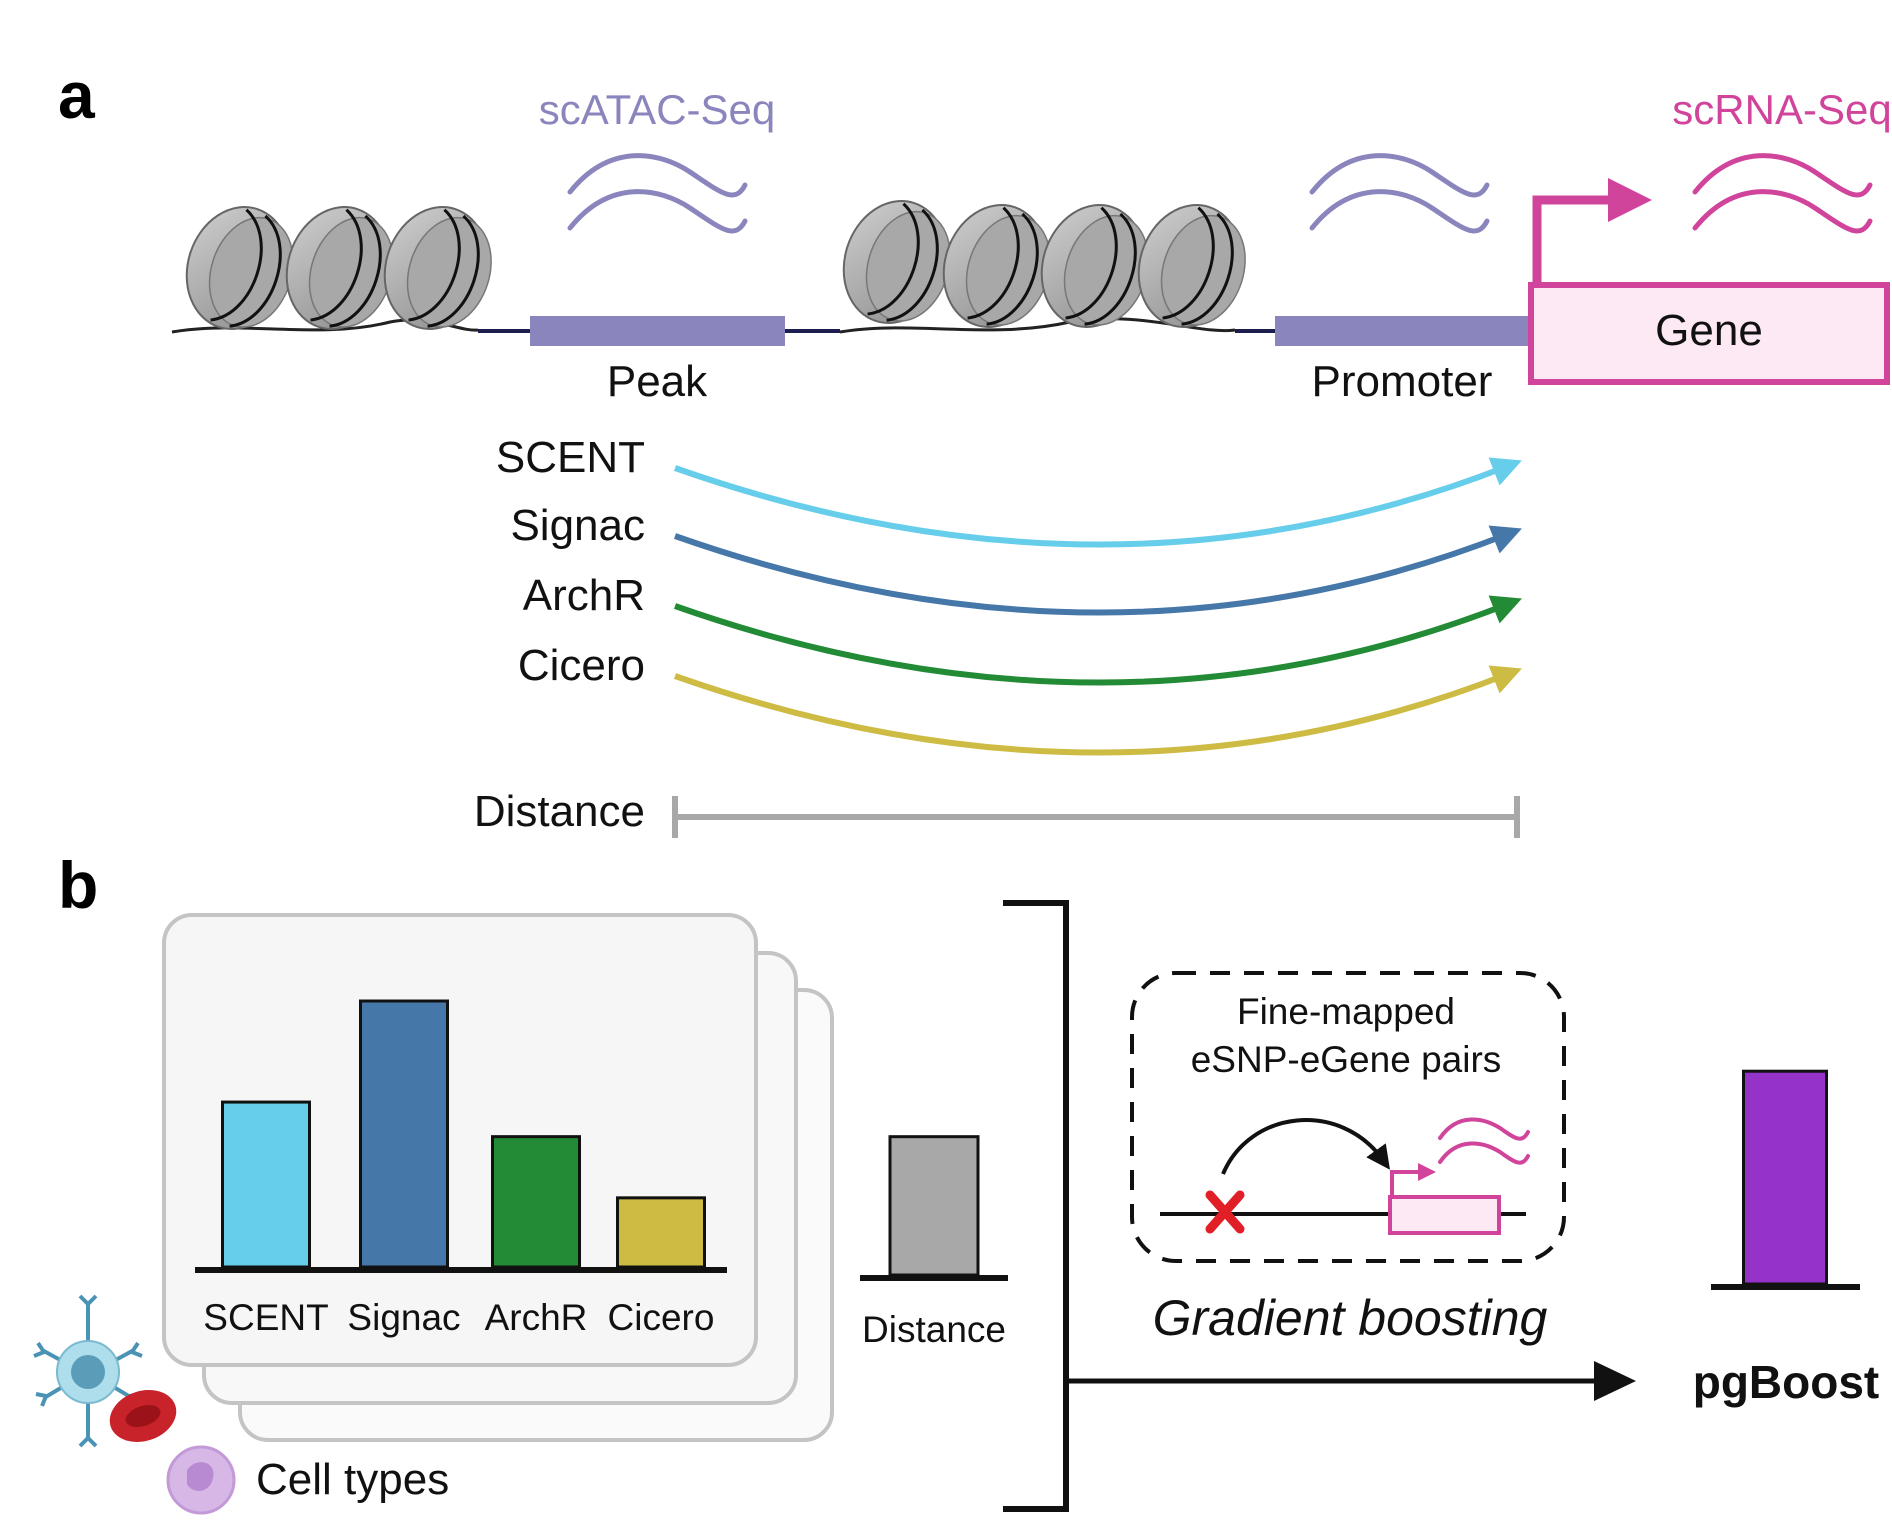  What do you see at coordinates (1592, 231) in the screenshot?
I see `gene-tss-arrow-icon` at bounding box center [1592, 231].